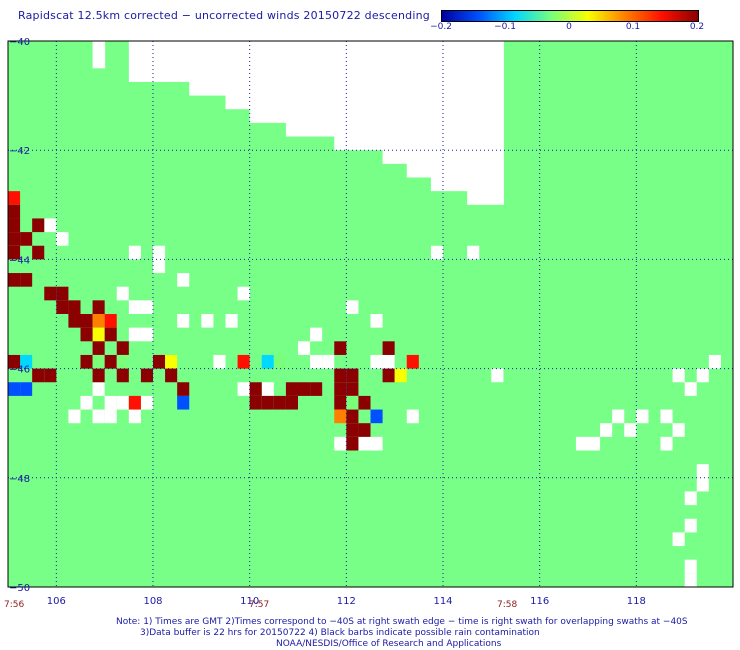 The height and width of the screenshot is (650, 740). Describe the element at coordinates (570, 16) in the screenshot. I see `colorbar` at that location.